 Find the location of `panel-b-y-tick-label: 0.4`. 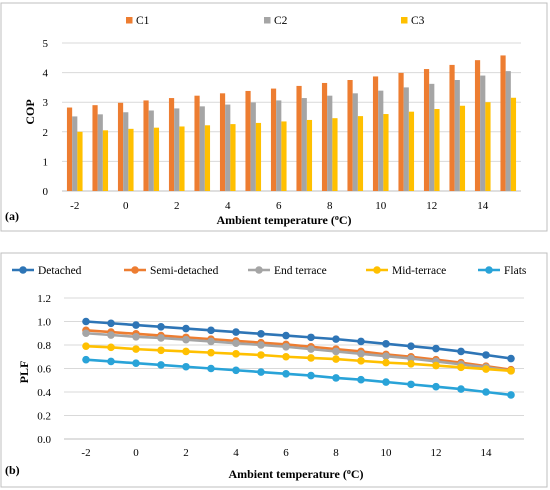

panel-b-y-tick-label: 0.4 is located at coordinates (44, 393).